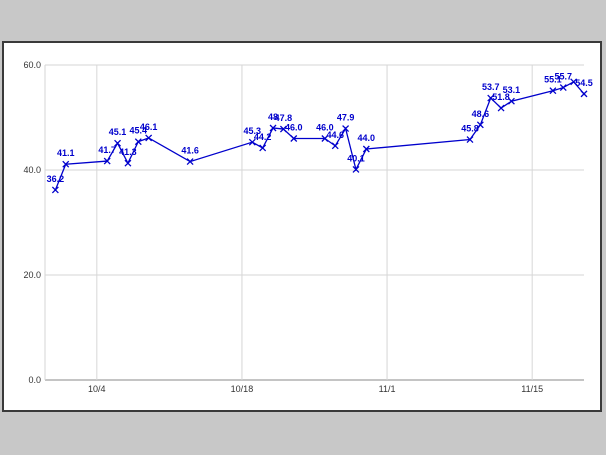 This screenshot has width=606, height=455. I want to click on y-tick-label: 60.0, so click(32, 65).